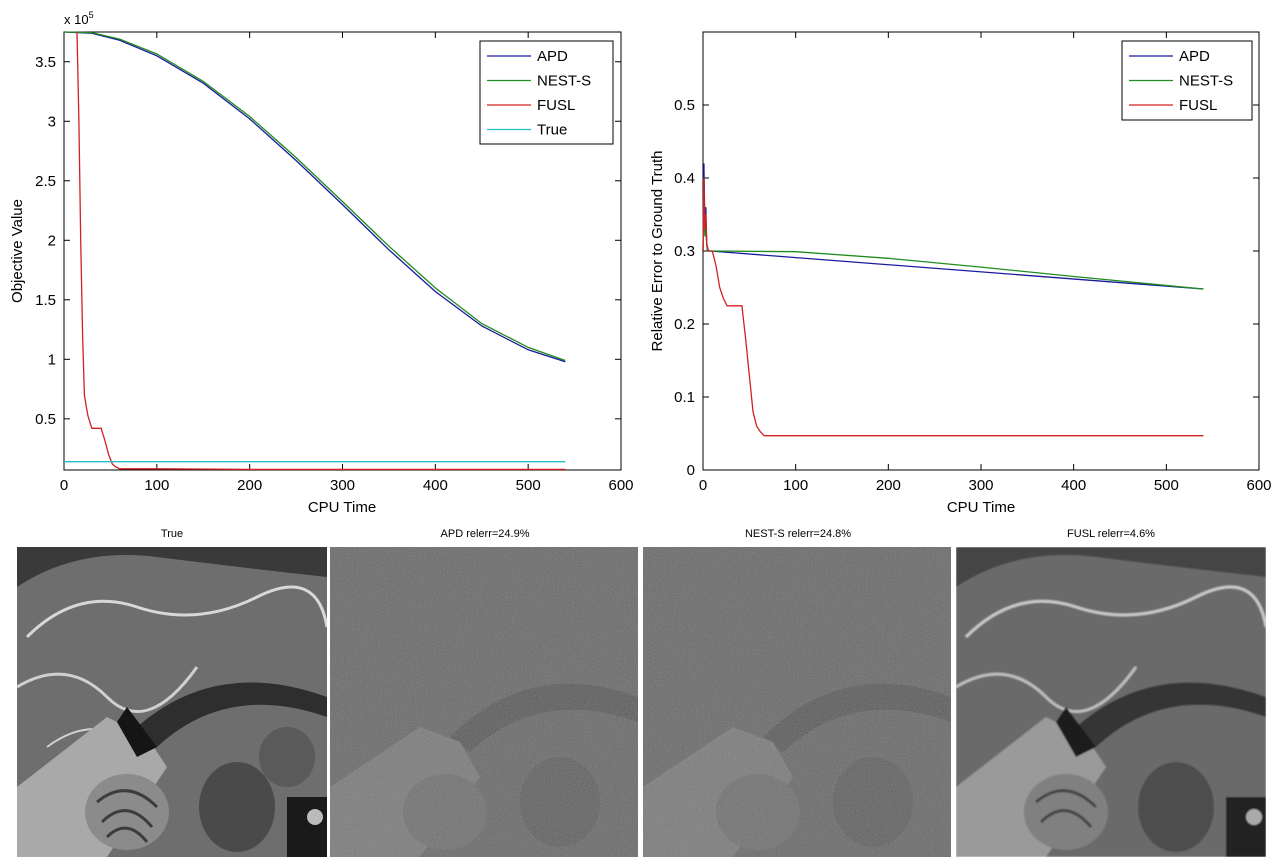  I want to click on y-tick-label: 1.5, so click(45, 300).